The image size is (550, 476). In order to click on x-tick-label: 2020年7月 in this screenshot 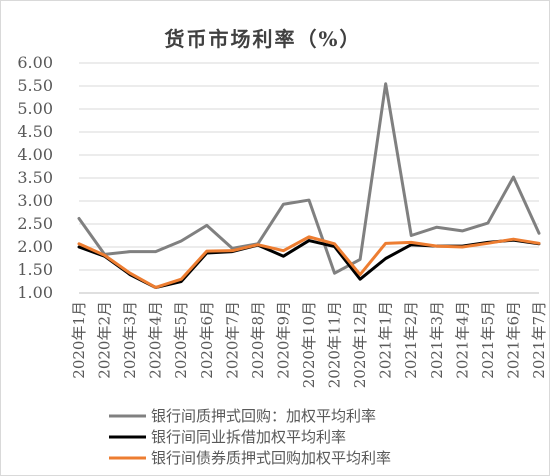, I will do `click(232, 340)`.